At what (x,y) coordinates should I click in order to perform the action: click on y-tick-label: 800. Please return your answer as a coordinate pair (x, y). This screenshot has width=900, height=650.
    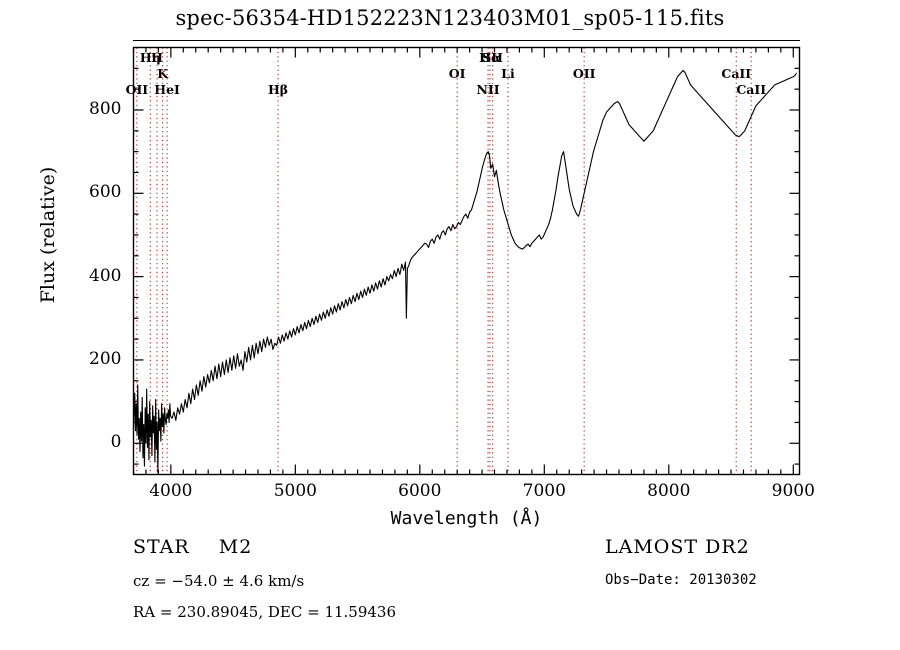
    Looking at the image, I should click on (105, 108).